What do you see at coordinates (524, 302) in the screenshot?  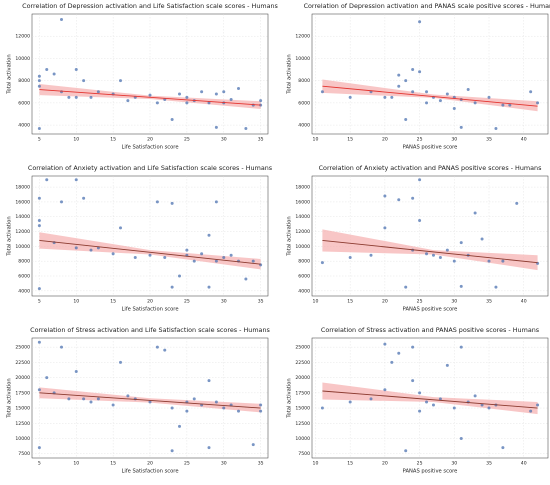 I see `x-tick-label: 40` at bounding box center [524, 302].